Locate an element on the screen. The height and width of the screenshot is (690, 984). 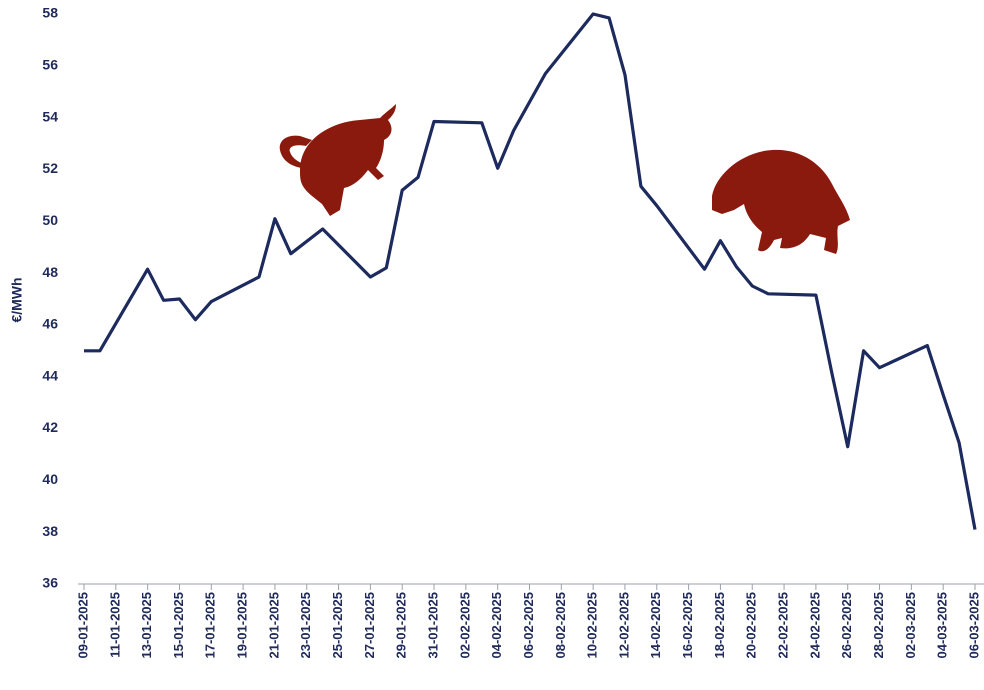
x-tick-label: 06-02-2025 is located at coordinates (528, 625).